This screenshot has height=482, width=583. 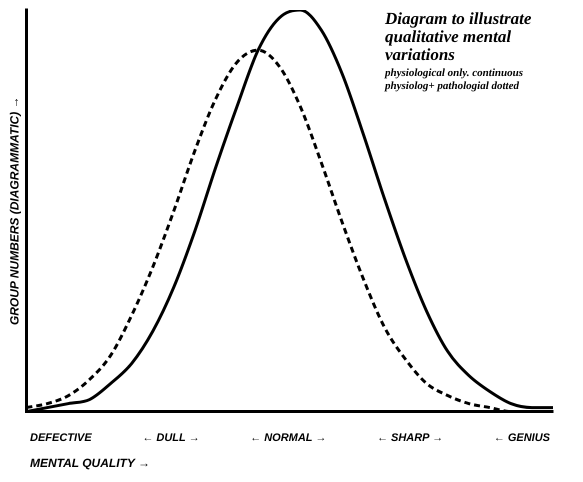 I want to click on text: ← SHARP →, so click(x=410, y=438).